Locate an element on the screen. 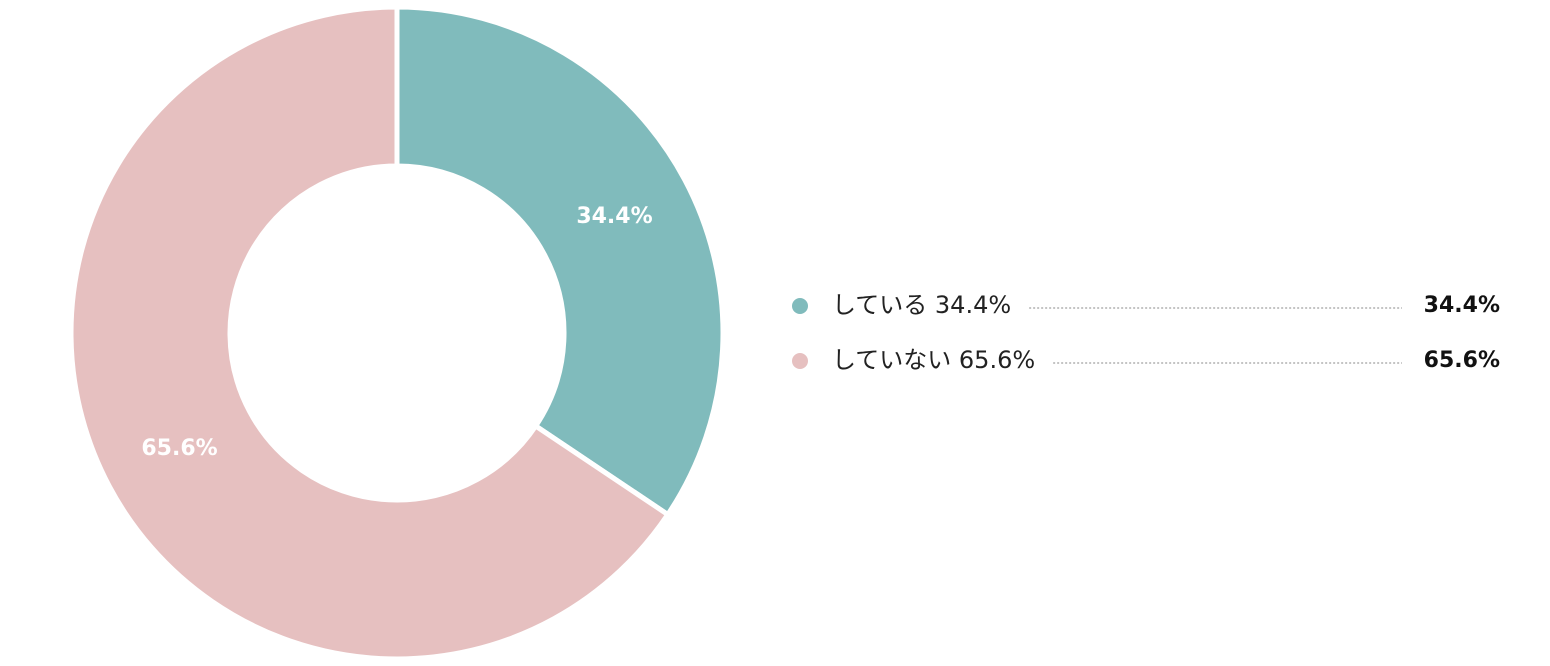 The height and width of the screenshot is (666, 1550). legend-value: 34.4% is located at coordinates (1462, 305).